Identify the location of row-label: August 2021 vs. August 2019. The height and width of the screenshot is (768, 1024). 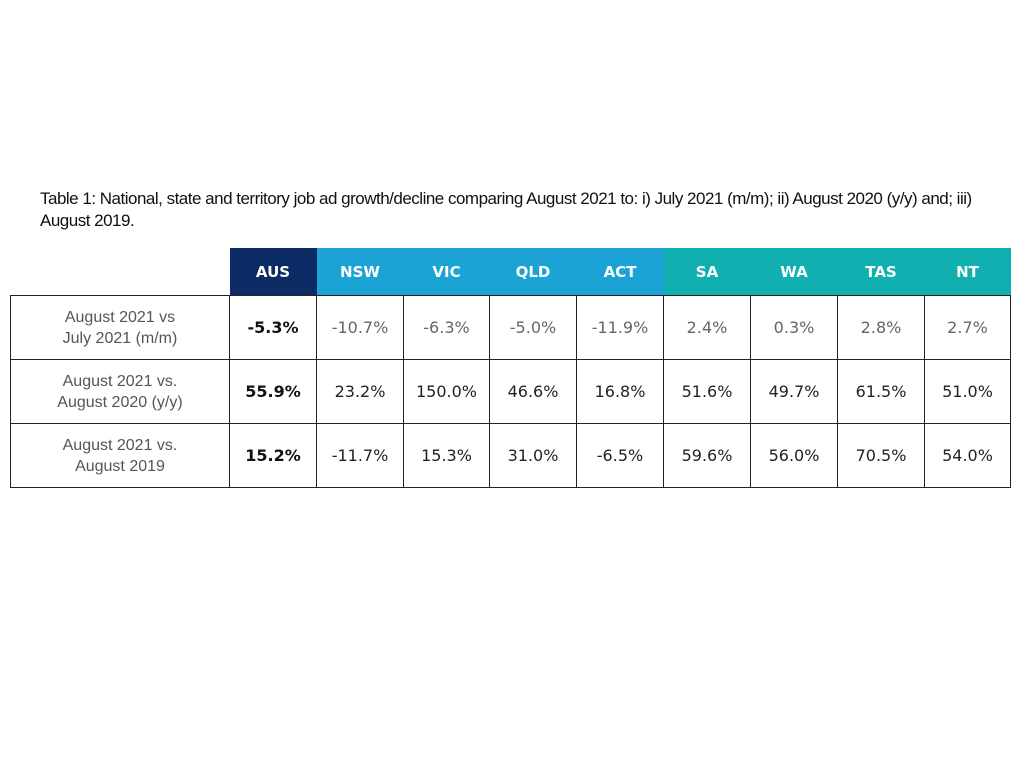
(120, 455).